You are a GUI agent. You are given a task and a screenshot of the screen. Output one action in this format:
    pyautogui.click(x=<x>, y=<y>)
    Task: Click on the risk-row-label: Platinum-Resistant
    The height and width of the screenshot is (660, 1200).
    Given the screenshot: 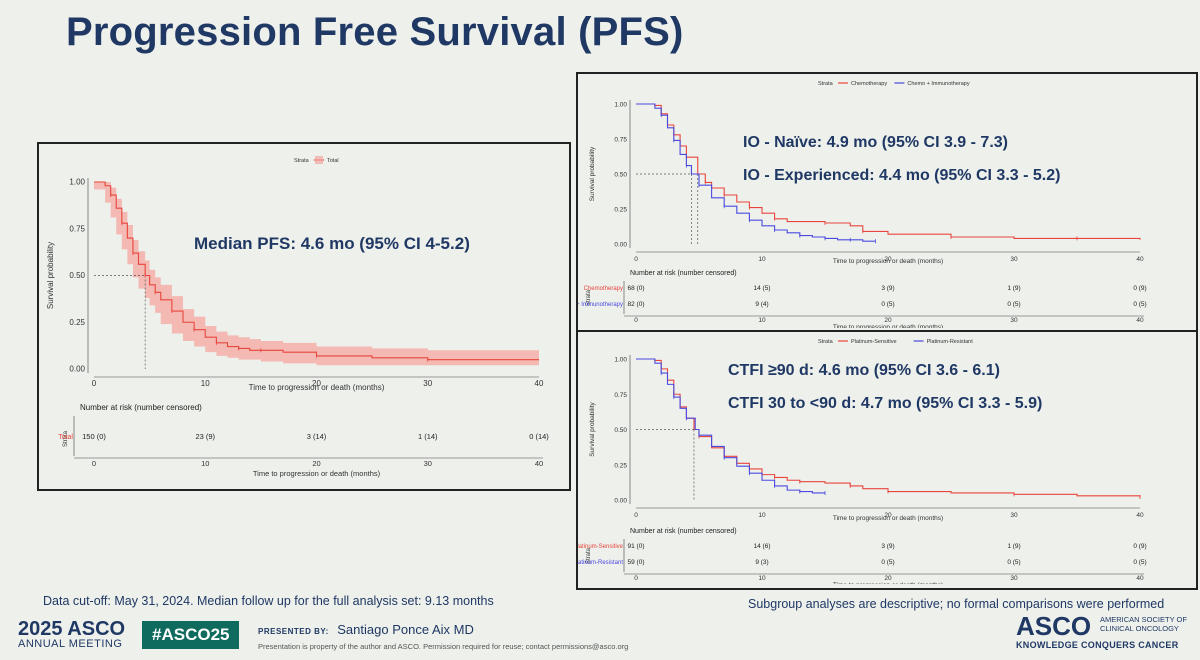 What is the action you would take?
    pyautogui.click(x=600, y=563)
    